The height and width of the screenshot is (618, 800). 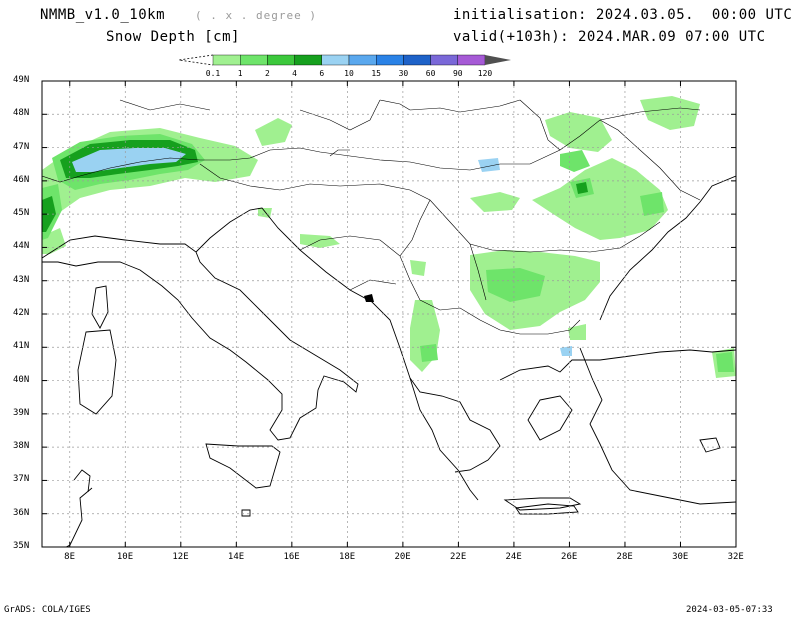 What do you see at coordinates (180, 557) in the screenshot?
I see `lon-label: 12E` at bounding box center [180, 557].